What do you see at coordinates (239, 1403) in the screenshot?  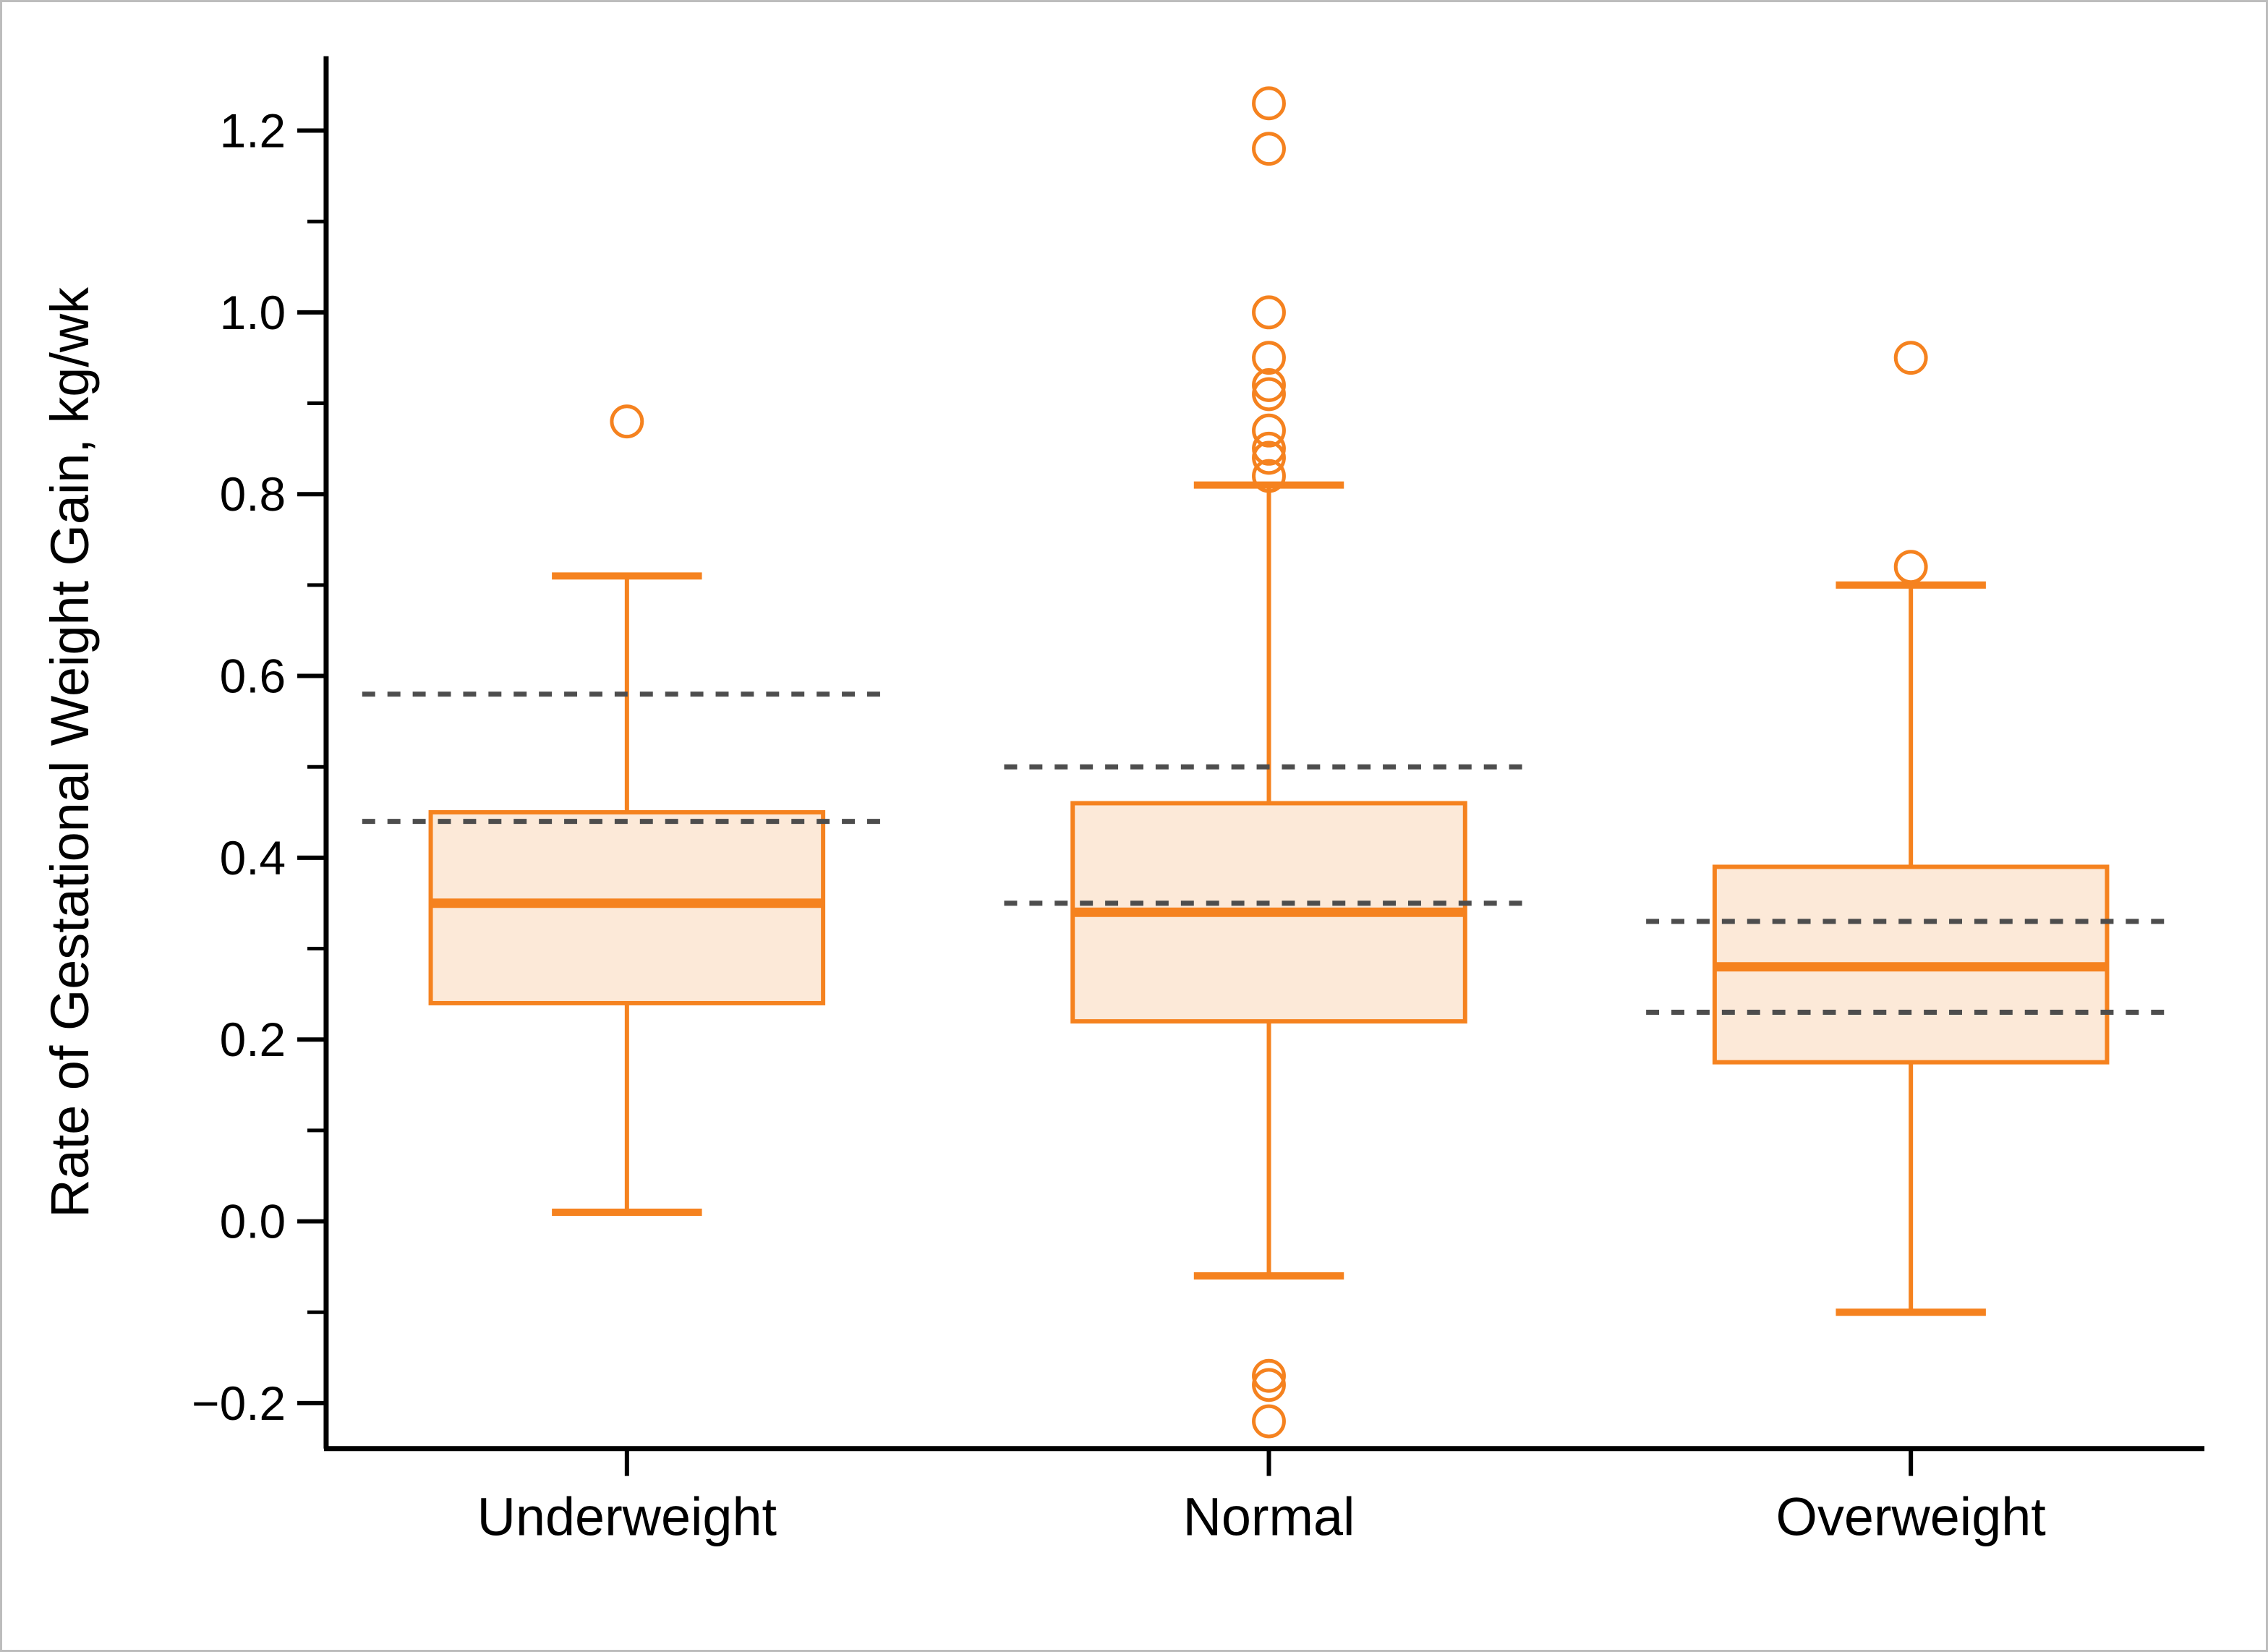 I see `y-tick-label: −0.2` at bounding box center [239, 1403].